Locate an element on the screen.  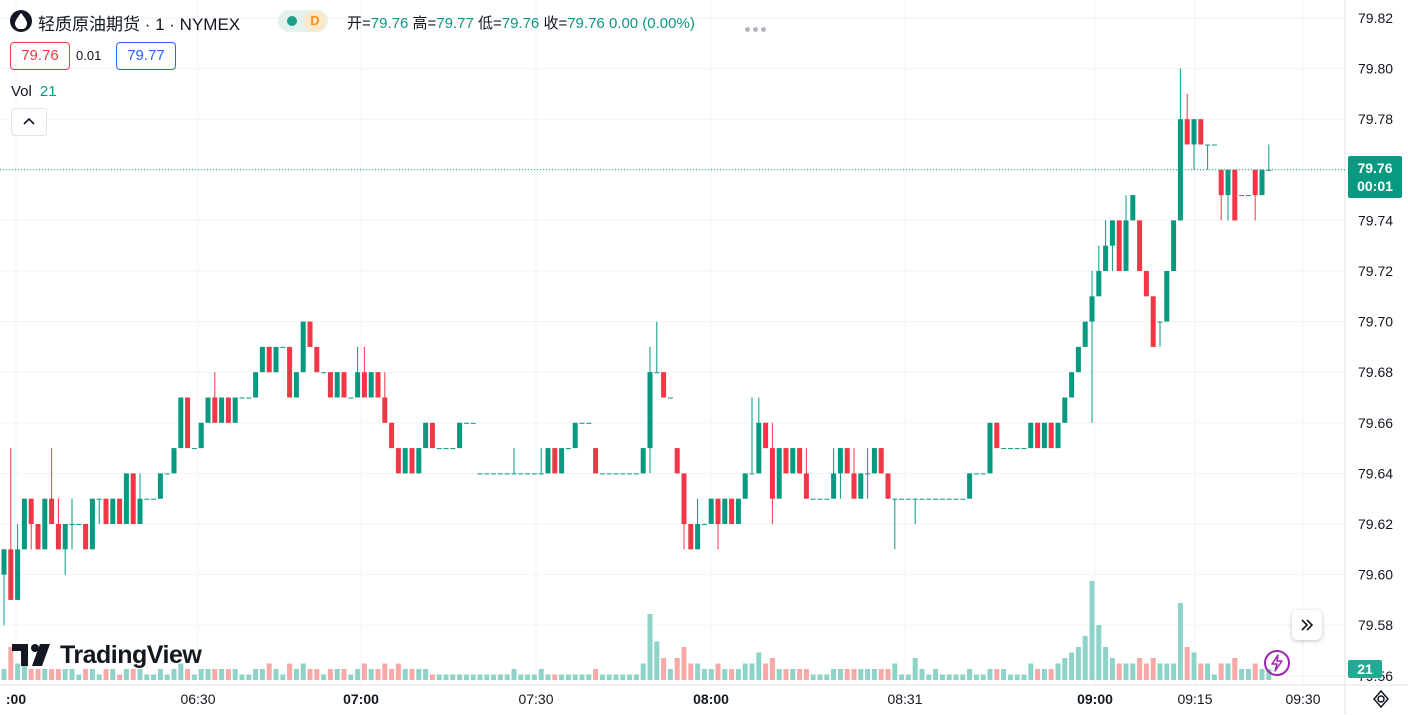
quick-action-button is located at coordinates (1277, 663).